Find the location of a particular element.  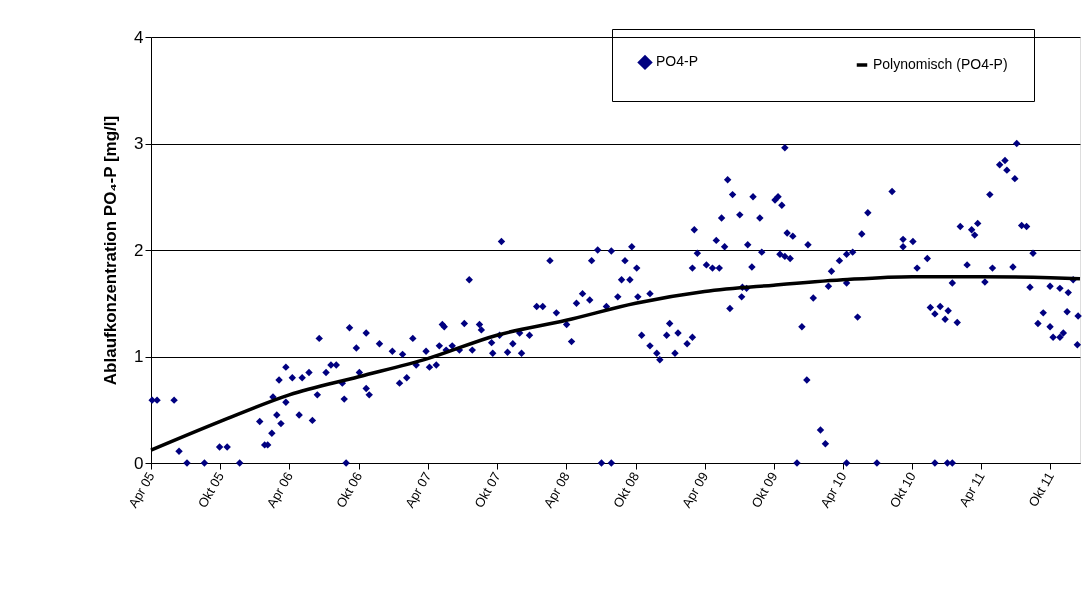

x-tick-label: Okt 07 is located at coordinates (487, 490).